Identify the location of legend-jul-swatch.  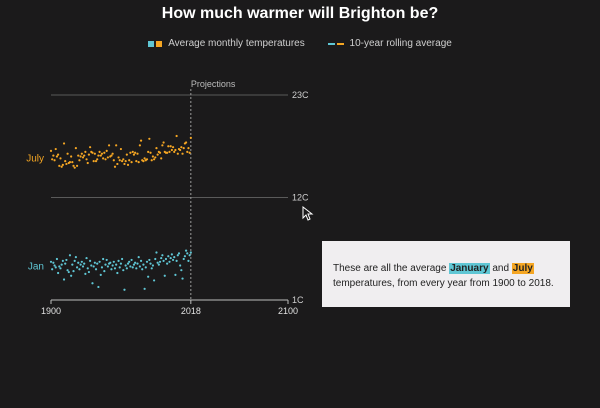
(159, 43).